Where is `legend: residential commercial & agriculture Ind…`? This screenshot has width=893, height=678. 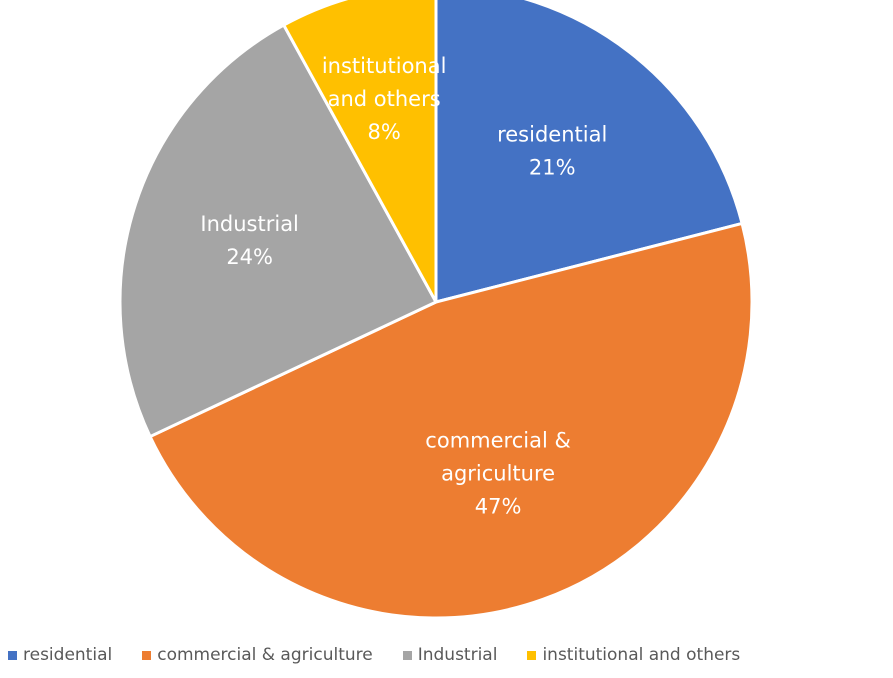 legend: residential commercial & agriculture Ind… is located at coordinates (374, 655).